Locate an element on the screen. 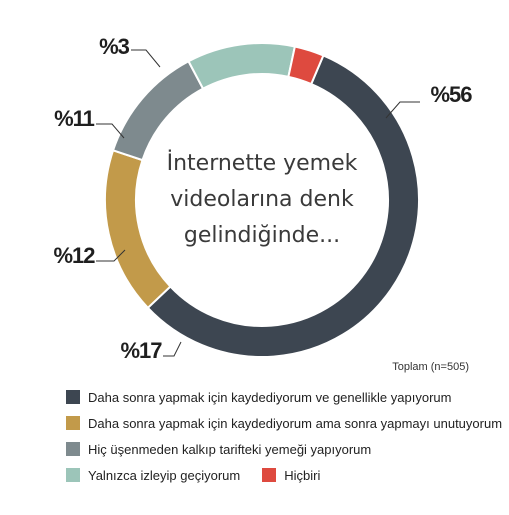 The width and height of the screenshot is (509, 515). center-text-line-2: videolarına denk is located at coordinates (262, 199).